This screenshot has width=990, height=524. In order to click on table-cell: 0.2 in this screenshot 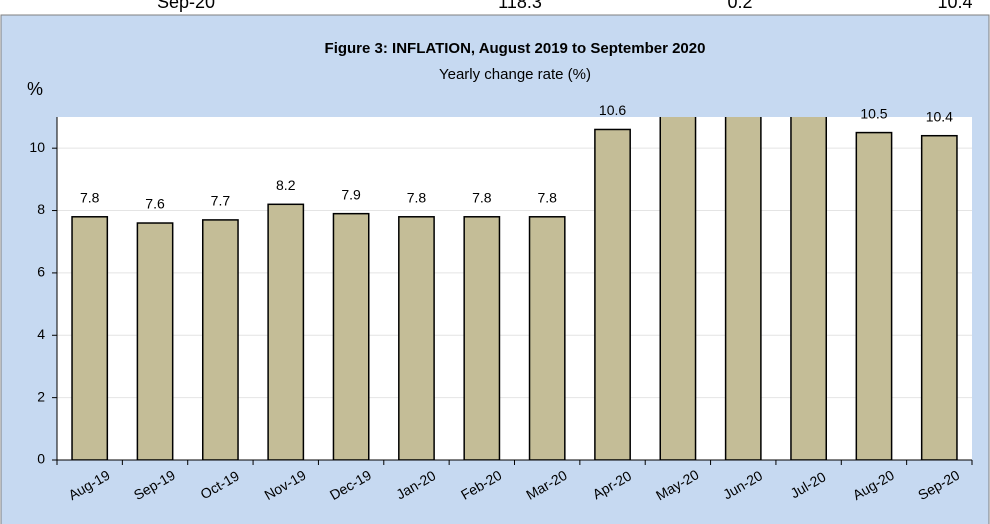, I will do `click(739, 6)`.